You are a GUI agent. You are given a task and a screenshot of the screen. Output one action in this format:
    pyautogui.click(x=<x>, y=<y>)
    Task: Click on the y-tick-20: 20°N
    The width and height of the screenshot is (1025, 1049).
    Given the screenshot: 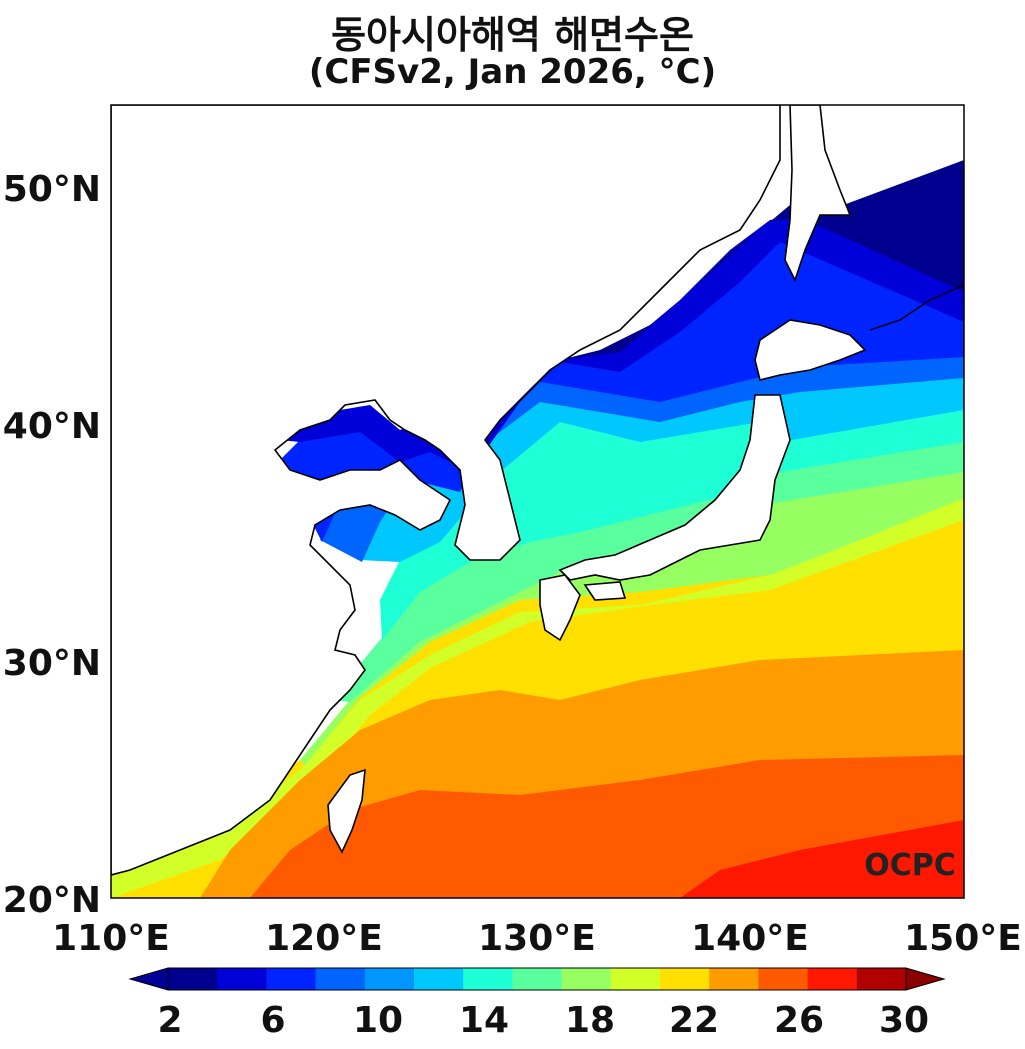 What is the action you would take?
    pyautogui.click(x=52, y=900)
    